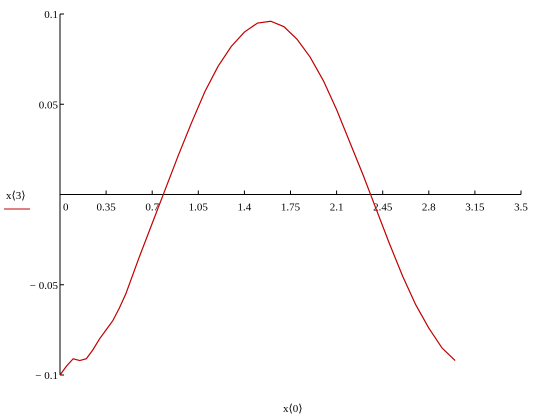 The image size is (541, 418). Describe the element at coordinates (337, 208) in the screenshot. I see `x-tick-label: 2.1` at that location.